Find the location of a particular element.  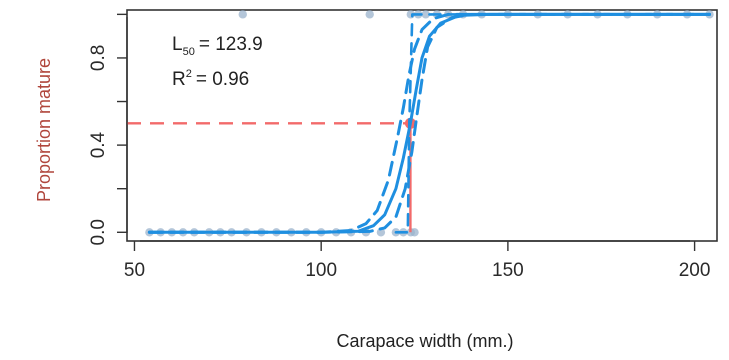

x-tick-label: 100 is located at coordinates (321, 270).